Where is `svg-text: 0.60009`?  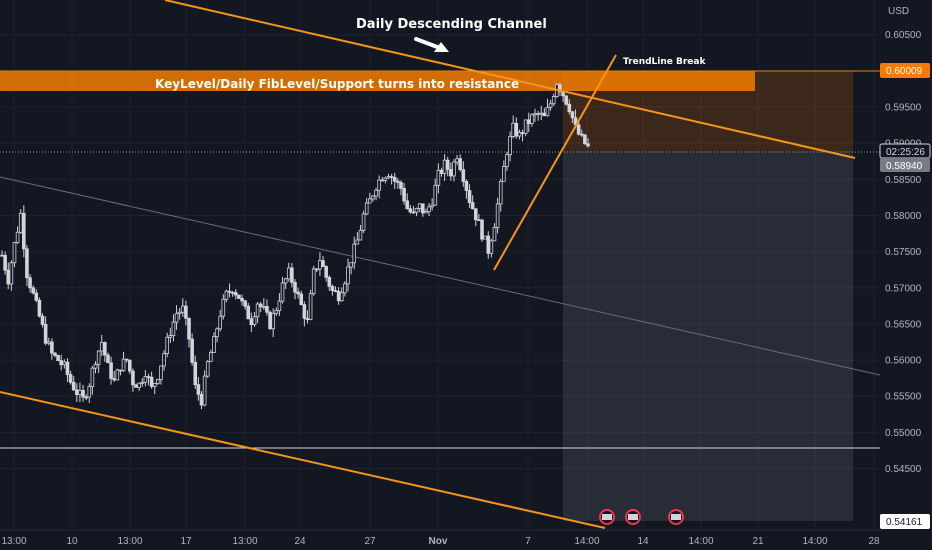
svg-text: 0.60009 is located at coordinates (904, 71).